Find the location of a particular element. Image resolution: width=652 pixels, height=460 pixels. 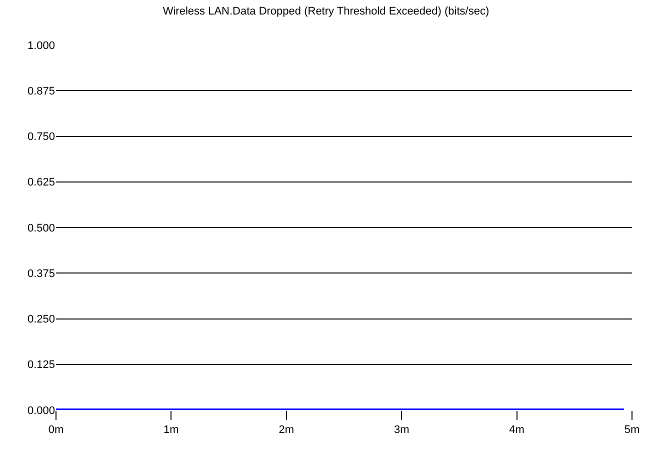

y-tick-label: 0.625 is located at coordinates (41, 182).